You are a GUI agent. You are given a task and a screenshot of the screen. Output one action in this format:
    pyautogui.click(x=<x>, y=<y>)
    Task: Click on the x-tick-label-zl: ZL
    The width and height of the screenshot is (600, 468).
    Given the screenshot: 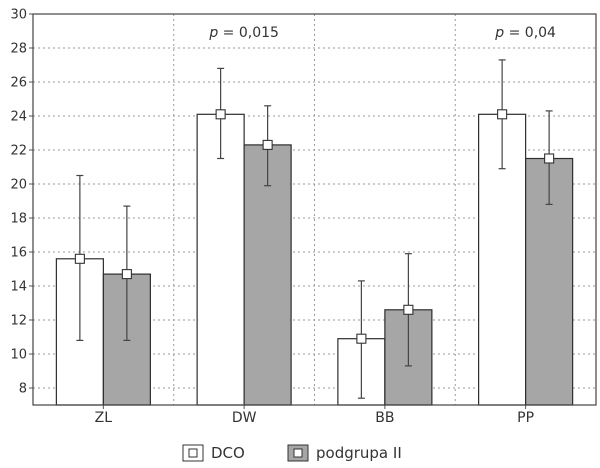 What is the action you would take?
    pyautogui.click(x=104, y=418)
    